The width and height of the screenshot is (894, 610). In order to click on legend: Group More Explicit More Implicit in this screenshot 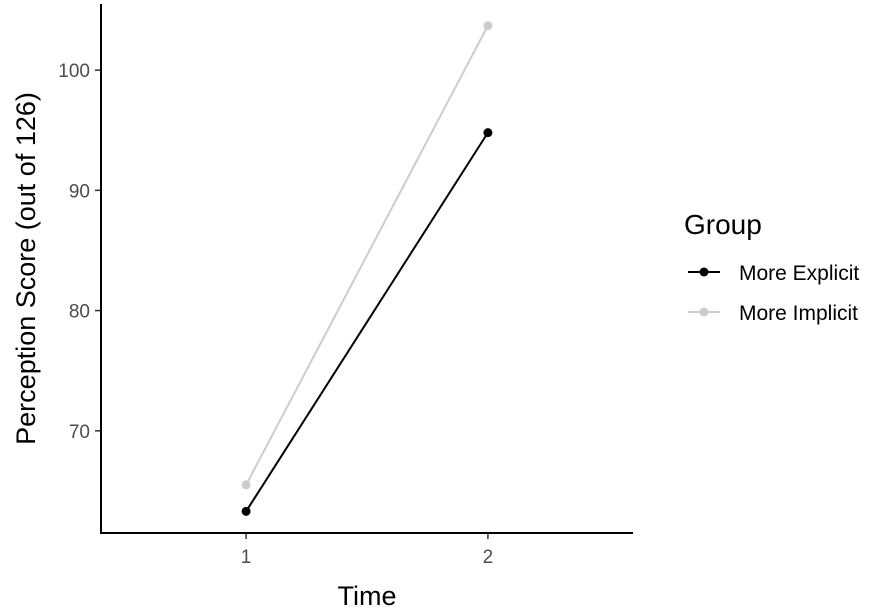, I will do `click(771, 267)`.